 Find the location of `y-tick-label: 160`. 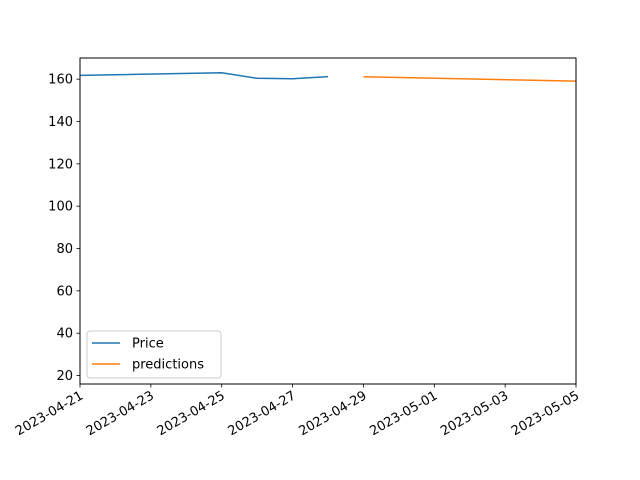

y-tick-label: 160 is located at coordinates (60, 80).